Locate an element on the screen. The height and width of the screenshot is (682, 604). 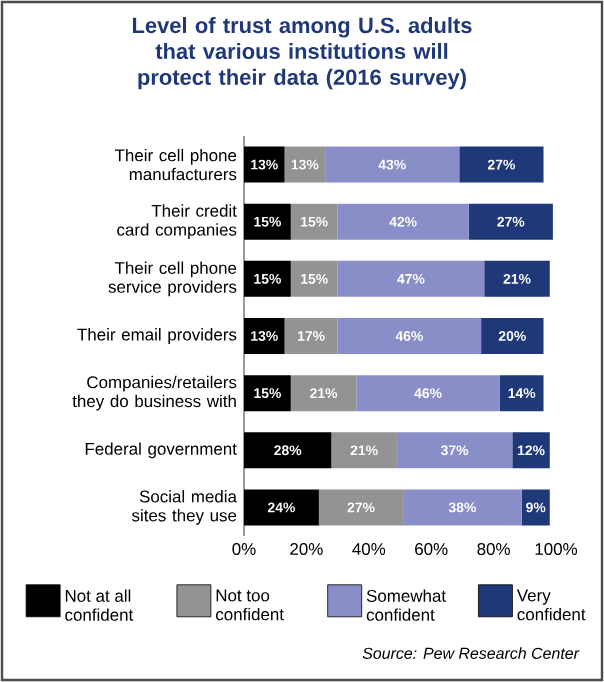
chart-title: Level of trust among U.S. adults that various institutions will protect their data (2016 survey) is located at coordinates (302, 53).